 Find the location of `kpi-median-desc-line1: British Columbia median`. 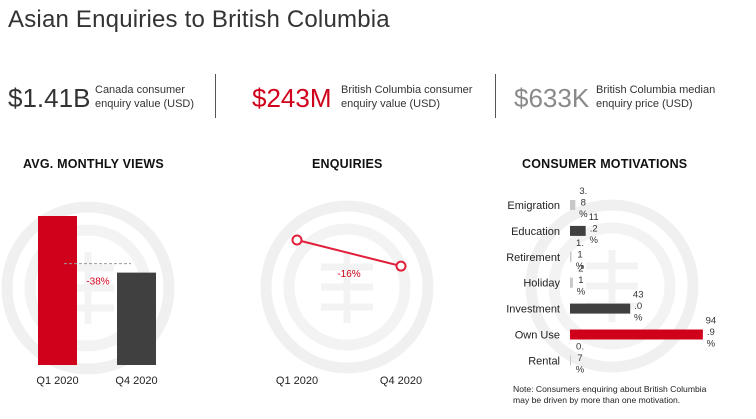

kpi-median-desc-line1: British Columbia median is located at coordinates (656, 90).